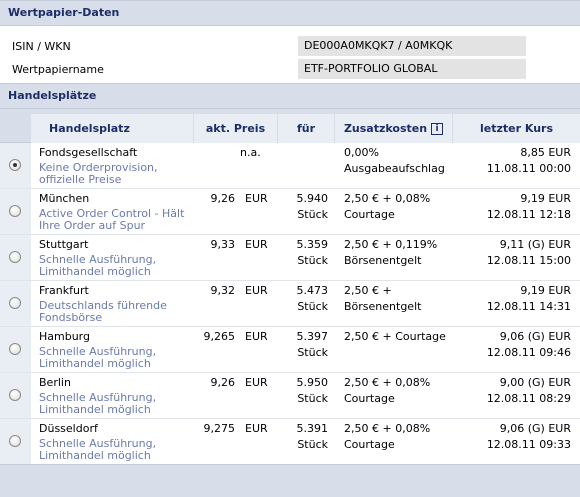 The width and height of the screenshot is (580, 497). What do you see at coordinates (290, 13) in the screenshot?
I see `security-data-header: Wertpapier-Daten` at bounding box center [290, 13].